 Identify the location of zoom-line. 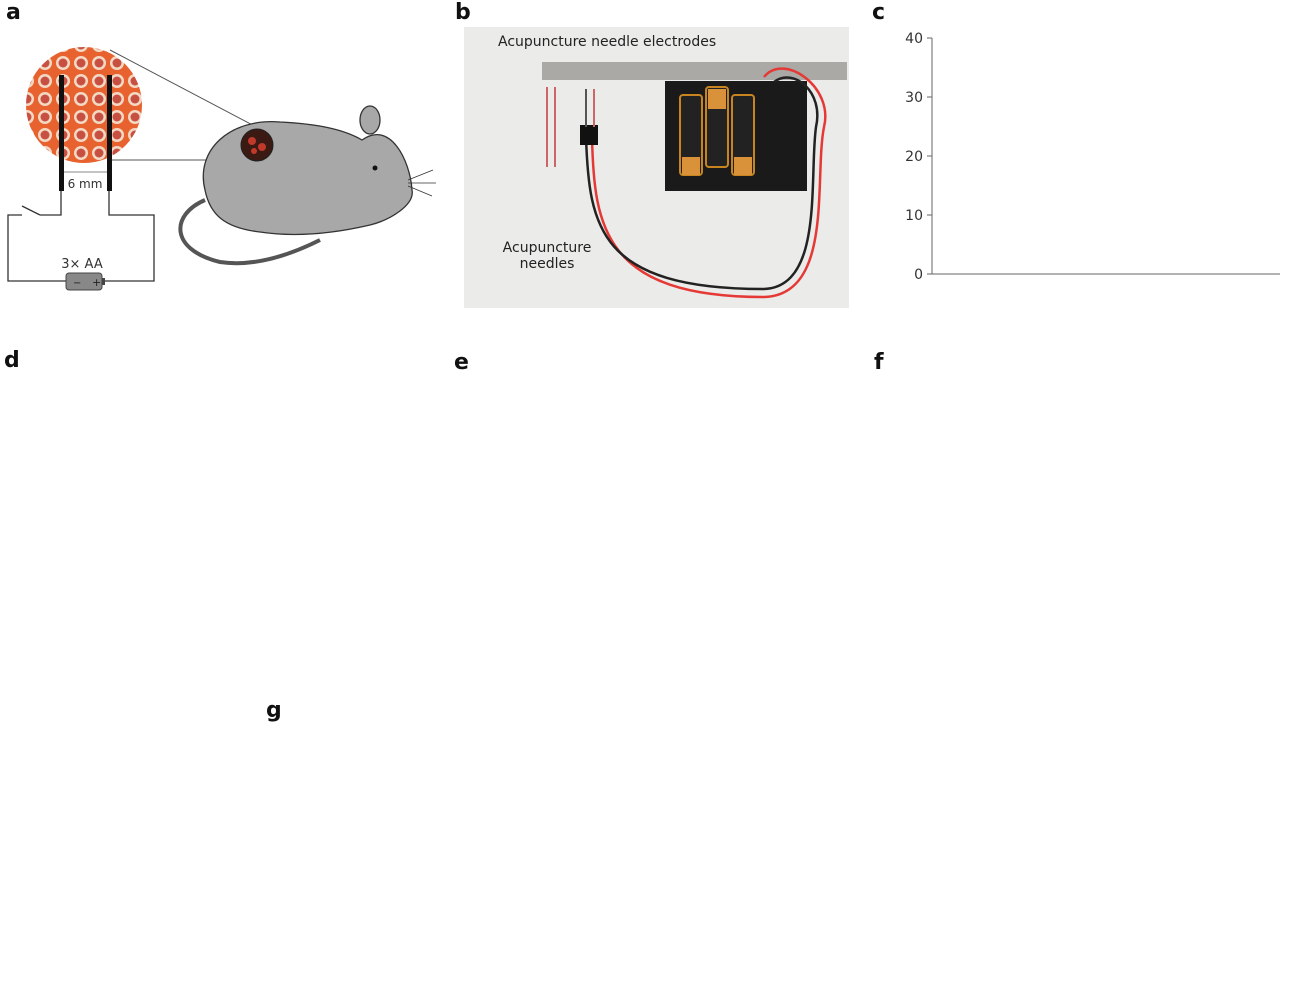
(186, 90).